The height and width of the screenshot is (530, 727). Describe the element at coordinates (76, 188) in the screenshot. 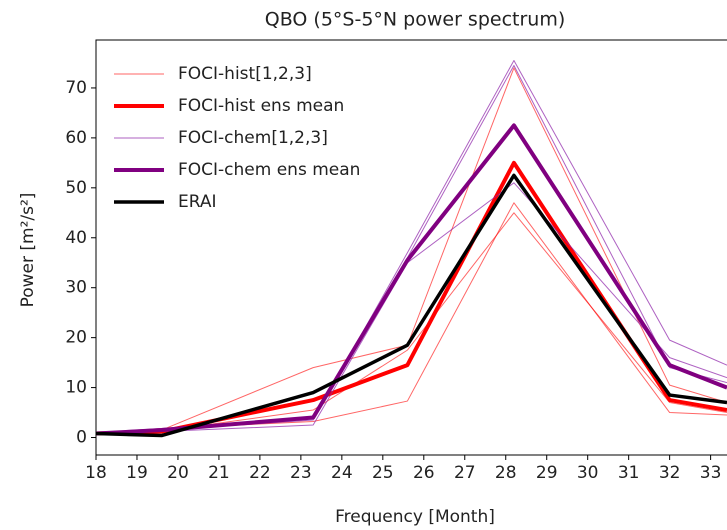

I see `y-tick-label: 50` at that location.